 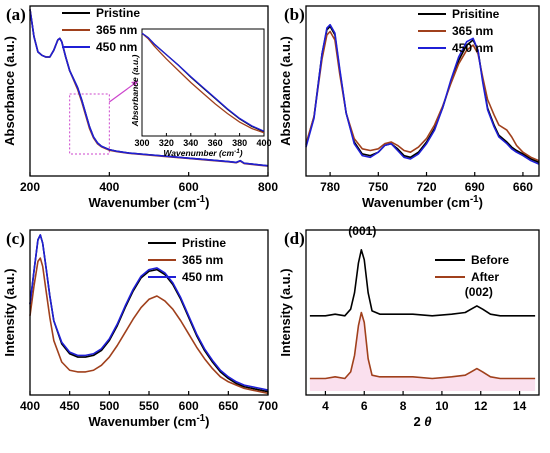 What do you see at coordinates (15, 238) in the screenshot?
I see `panel-label: (c)` at bounding box center [15, 238].